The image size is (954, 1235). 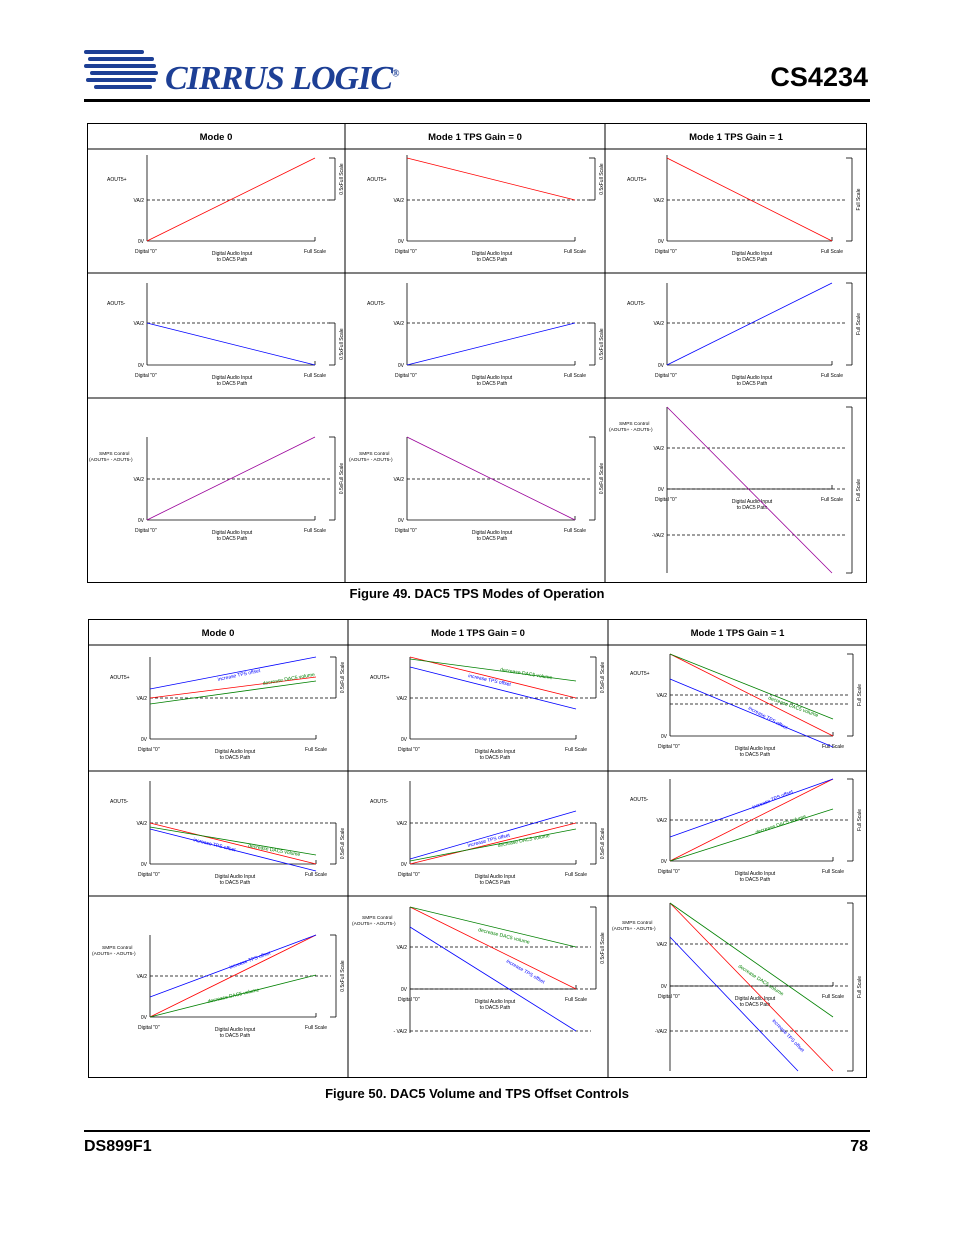 I want to click on column-header: Mode 0, so click(x=216, y=137).